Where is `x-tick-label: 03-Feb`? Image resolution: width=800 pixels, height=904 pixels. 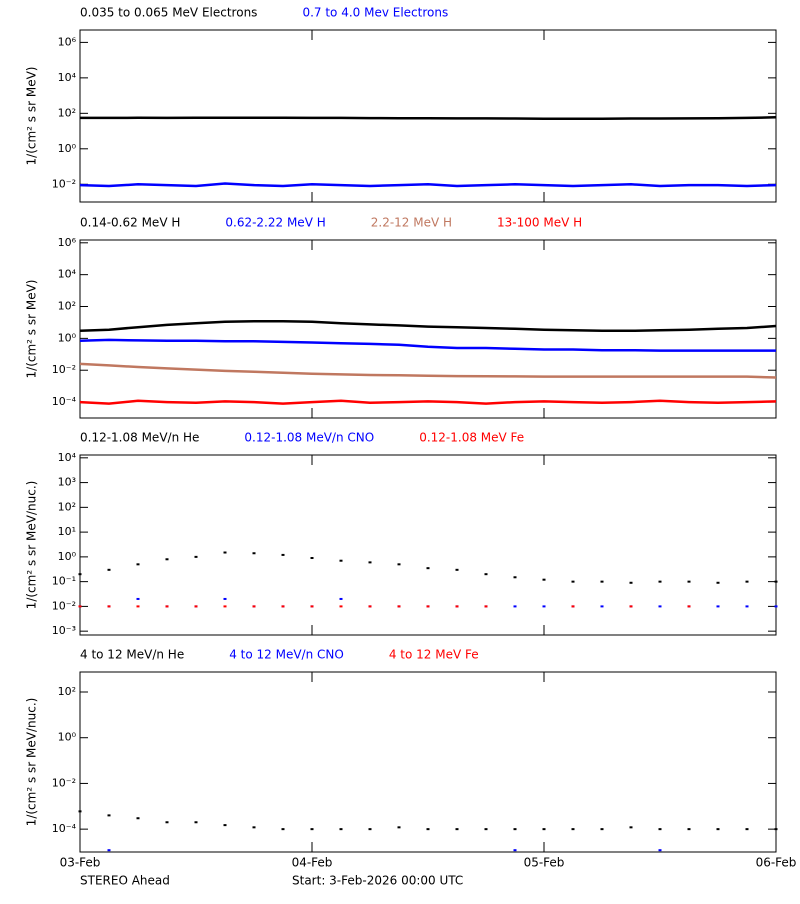
x-tick-label: 03-Feb is located at coordinates (80, 863).